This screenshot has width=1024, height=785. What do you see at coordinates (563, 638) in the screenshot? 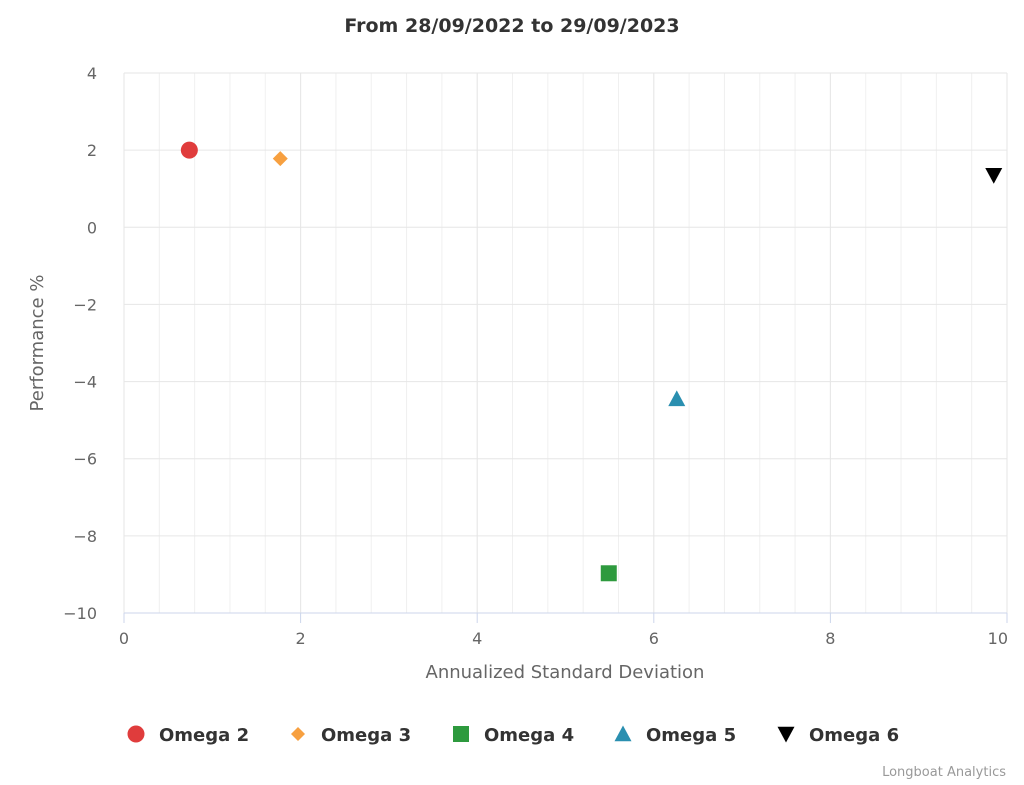
I see `x-axis-ticks: 0 2 4 6 8 10` at bounding box center [563, 638].